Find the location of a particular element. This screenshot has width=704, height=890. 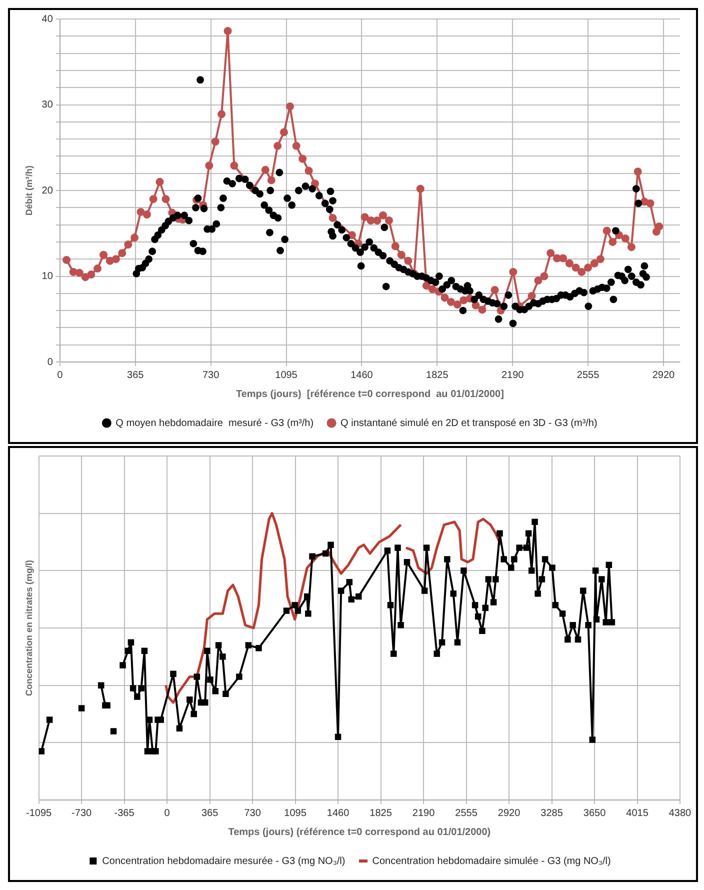

x-tick-label: -1095 is located at coordinates (39, 813).